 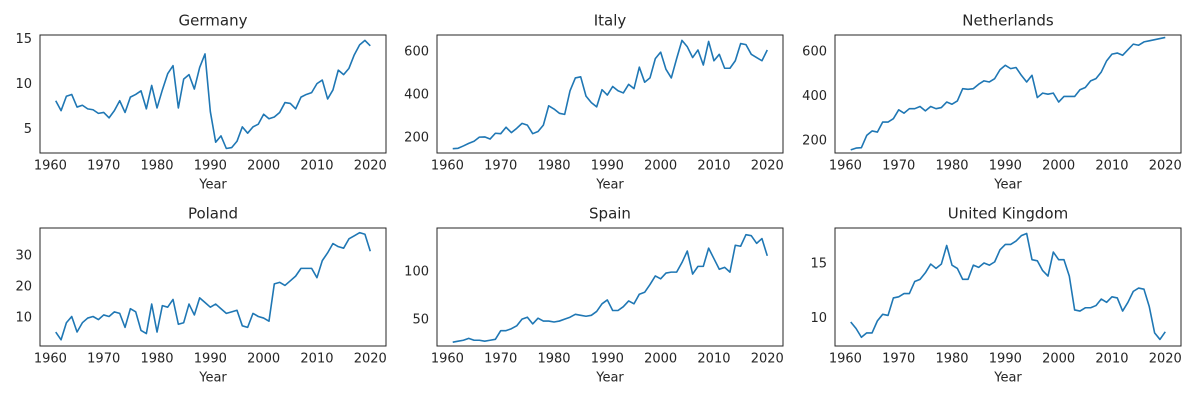 I want to click on panel-title: Netherlands, so click(x=1008, y=21).